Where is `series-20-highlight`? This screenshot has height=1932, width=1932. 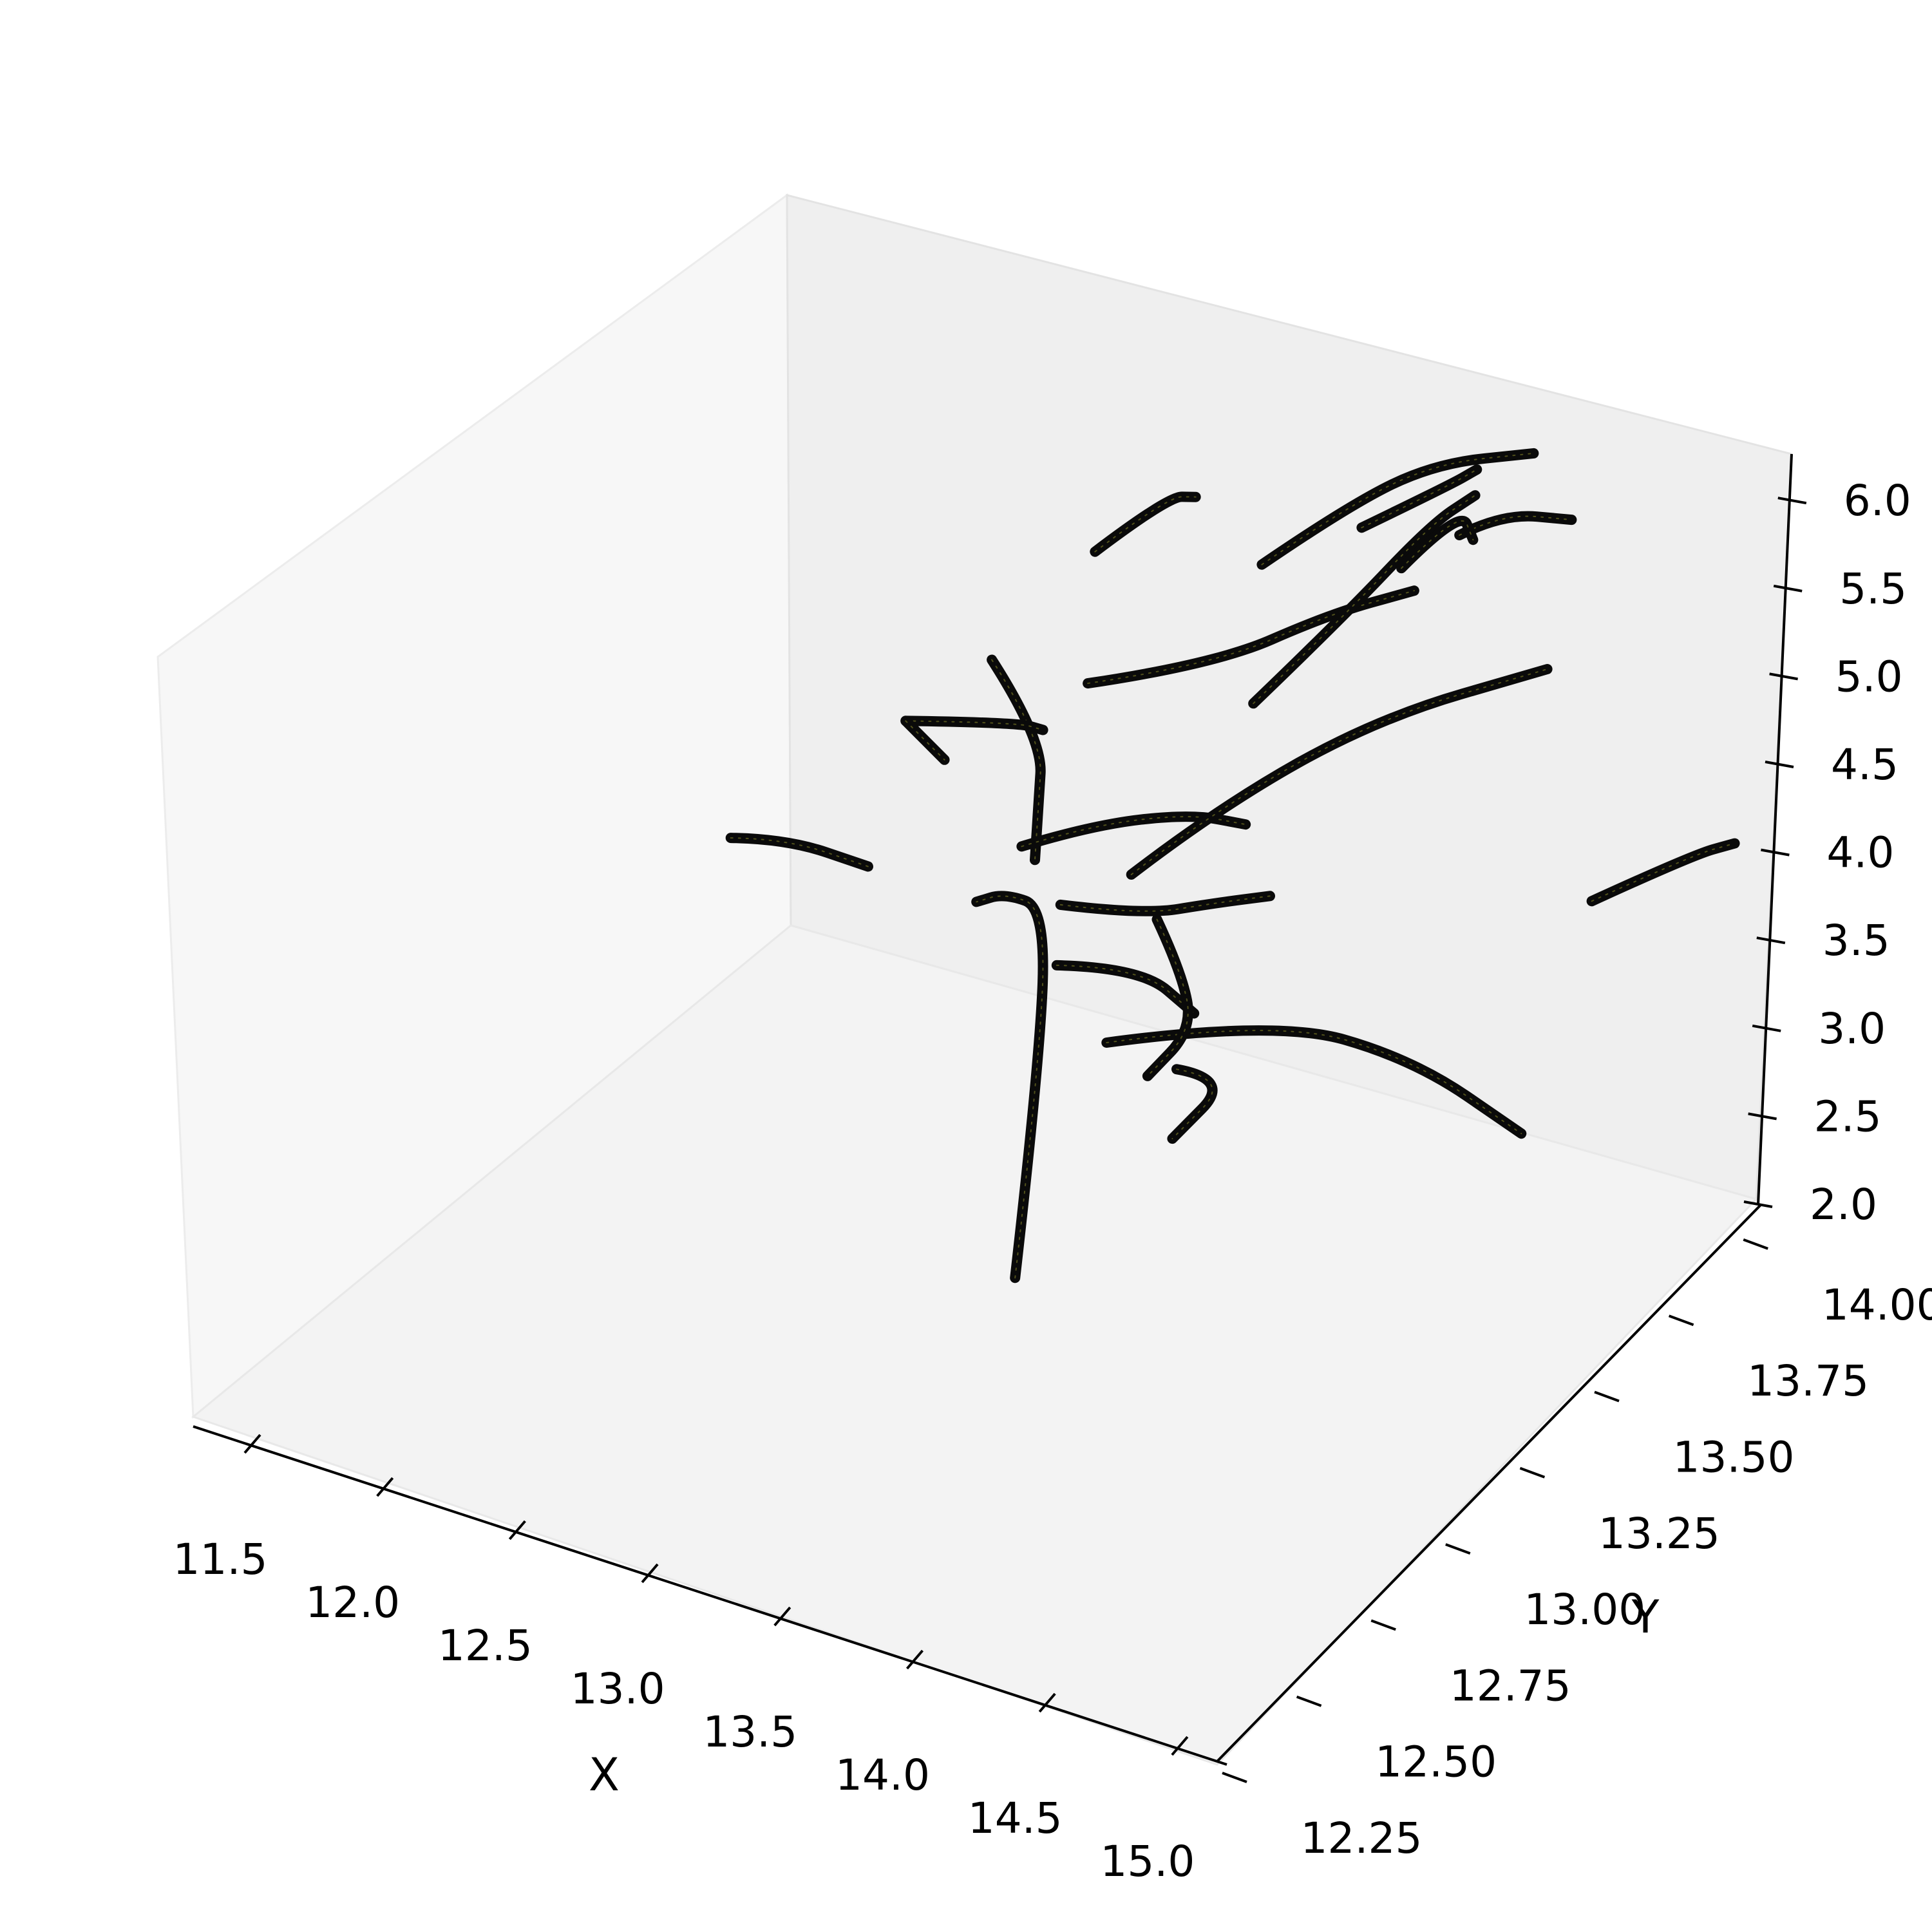
series-20-highlight is located at coordinates (1663, 872).